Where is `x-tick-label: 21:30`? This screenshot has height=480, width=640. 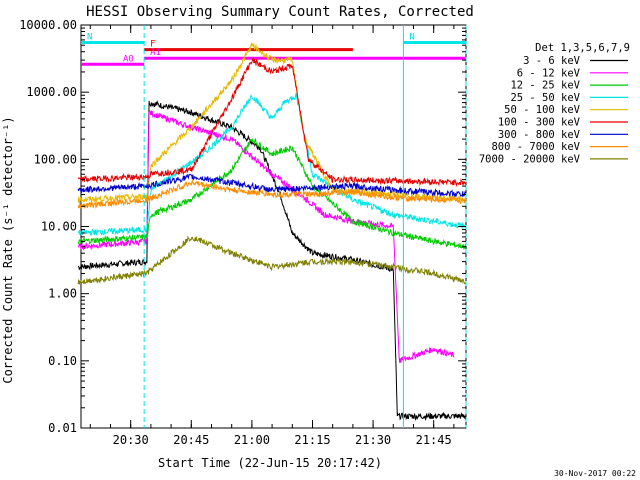
x-tick-label: 21:30 is located at coordinates (373, 440).